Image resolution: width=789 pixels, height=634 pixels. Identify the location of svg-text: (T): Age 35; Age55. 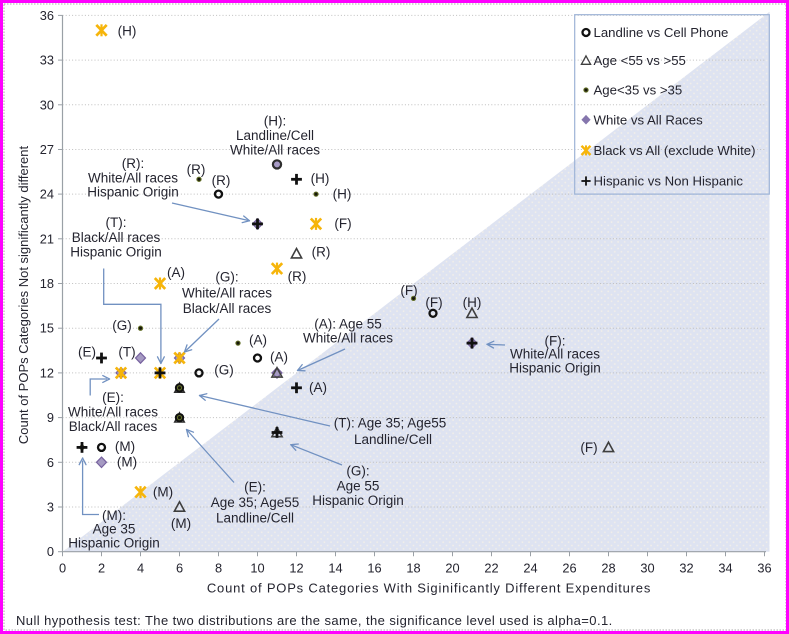
(390, 422).